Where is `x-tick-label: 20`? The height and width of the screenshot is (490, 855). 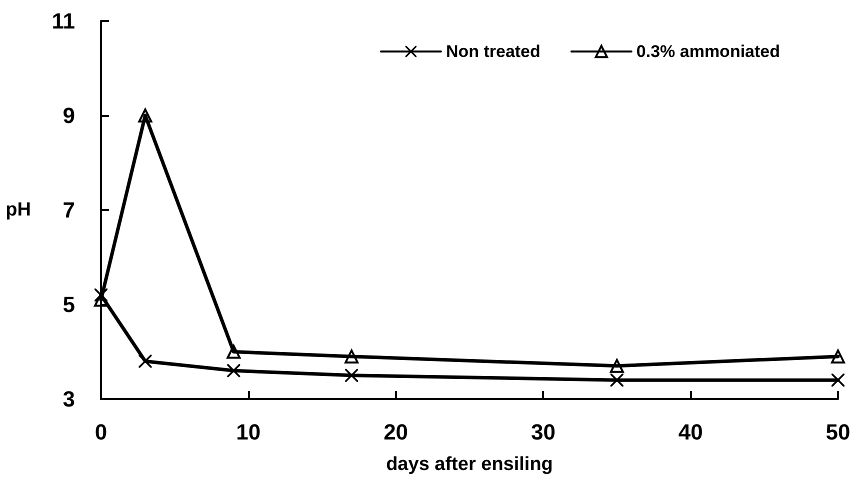
x-tick-label: 20 is located at coordinates (396, 432).